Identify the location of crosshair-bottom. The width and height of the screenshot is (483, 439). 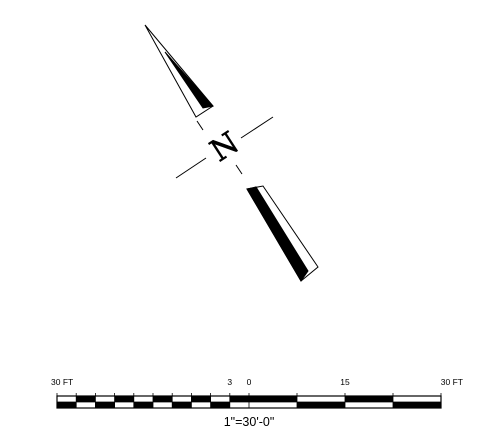
(239, 169).